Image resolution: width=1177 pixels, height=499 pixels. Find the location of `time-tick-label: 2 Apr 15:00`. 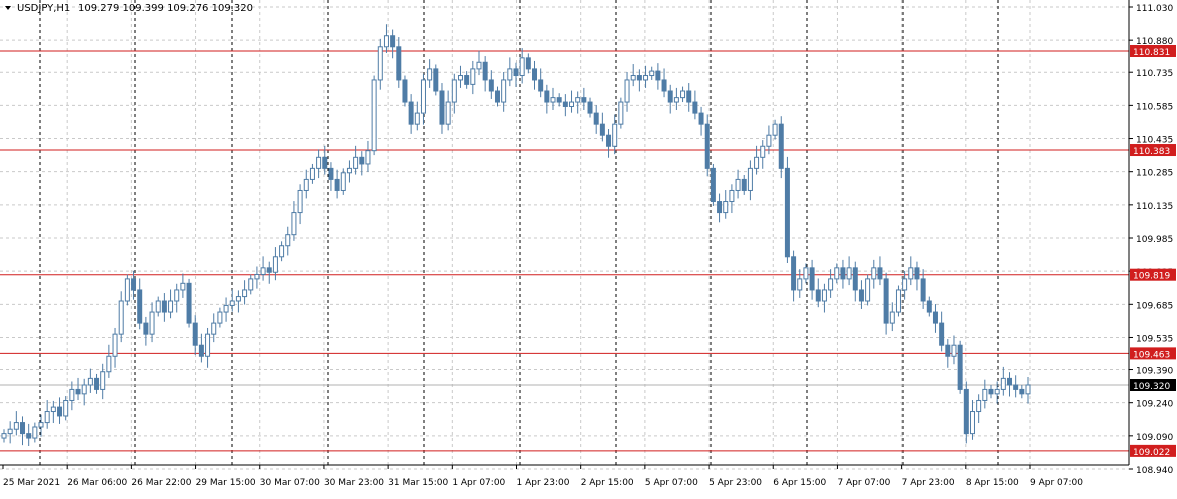

time-tick-label: 2 Apr 15:00 is located at coordinates (607, 483).